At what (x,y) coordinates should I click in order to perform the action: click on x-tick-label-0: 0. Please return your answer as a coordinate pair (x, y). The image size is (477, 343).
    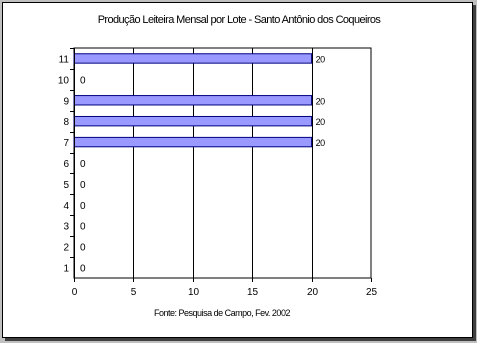
    Looking at the image, I should click on (75, 292).